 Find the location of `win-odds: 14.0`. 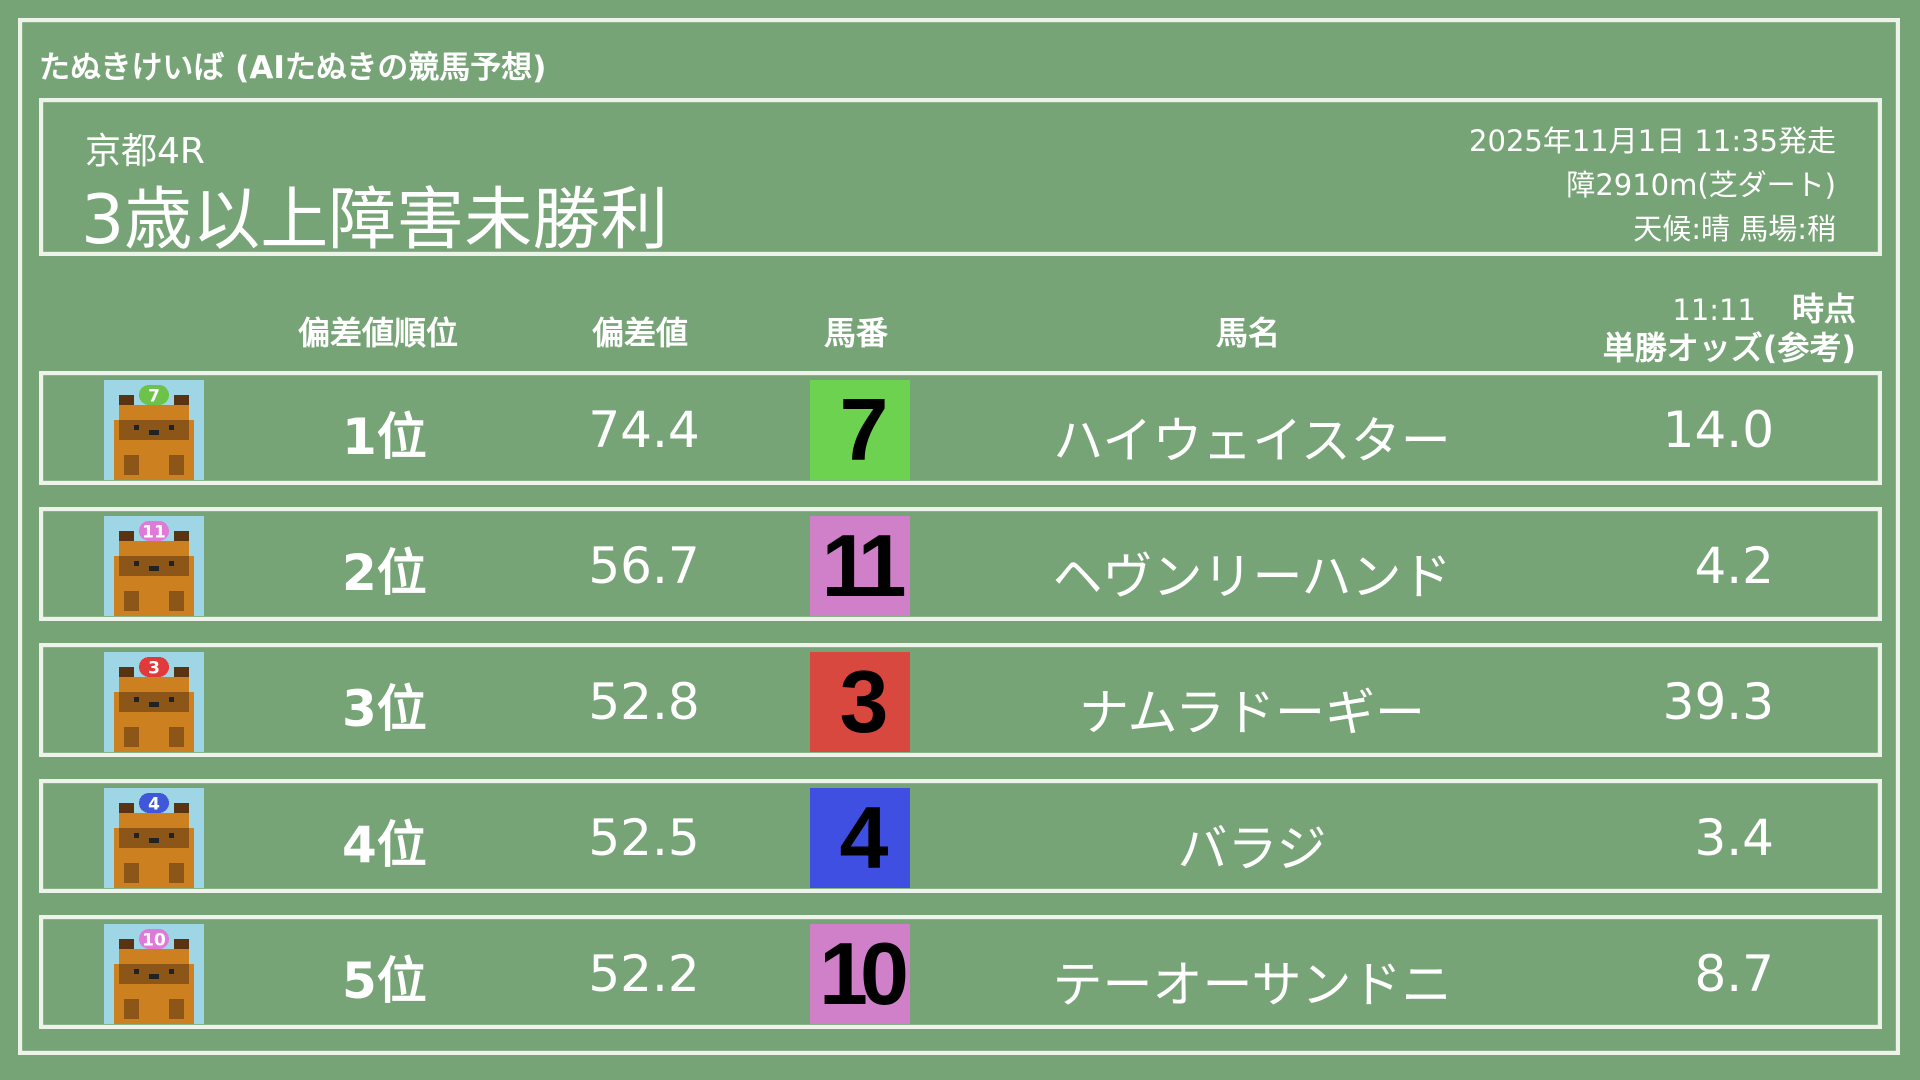

win-odds: 14.0 is located at coordinates (1718, 430).